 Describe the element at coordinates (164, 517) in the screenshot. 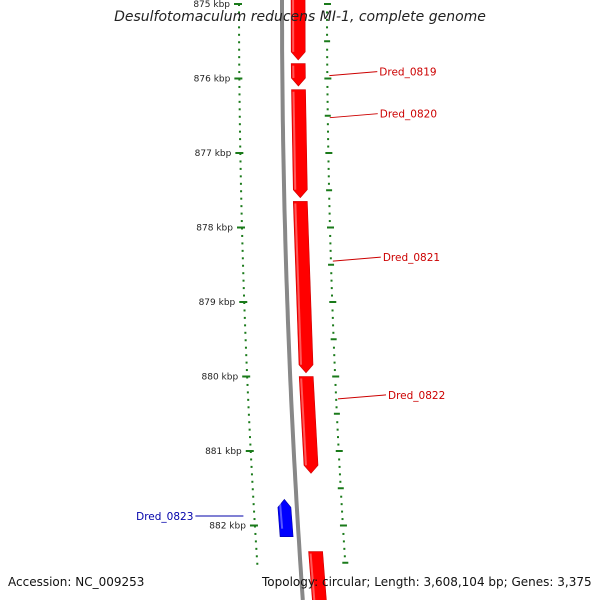

I see `gene-label-Dred_0823: Dred_0823` at that location.